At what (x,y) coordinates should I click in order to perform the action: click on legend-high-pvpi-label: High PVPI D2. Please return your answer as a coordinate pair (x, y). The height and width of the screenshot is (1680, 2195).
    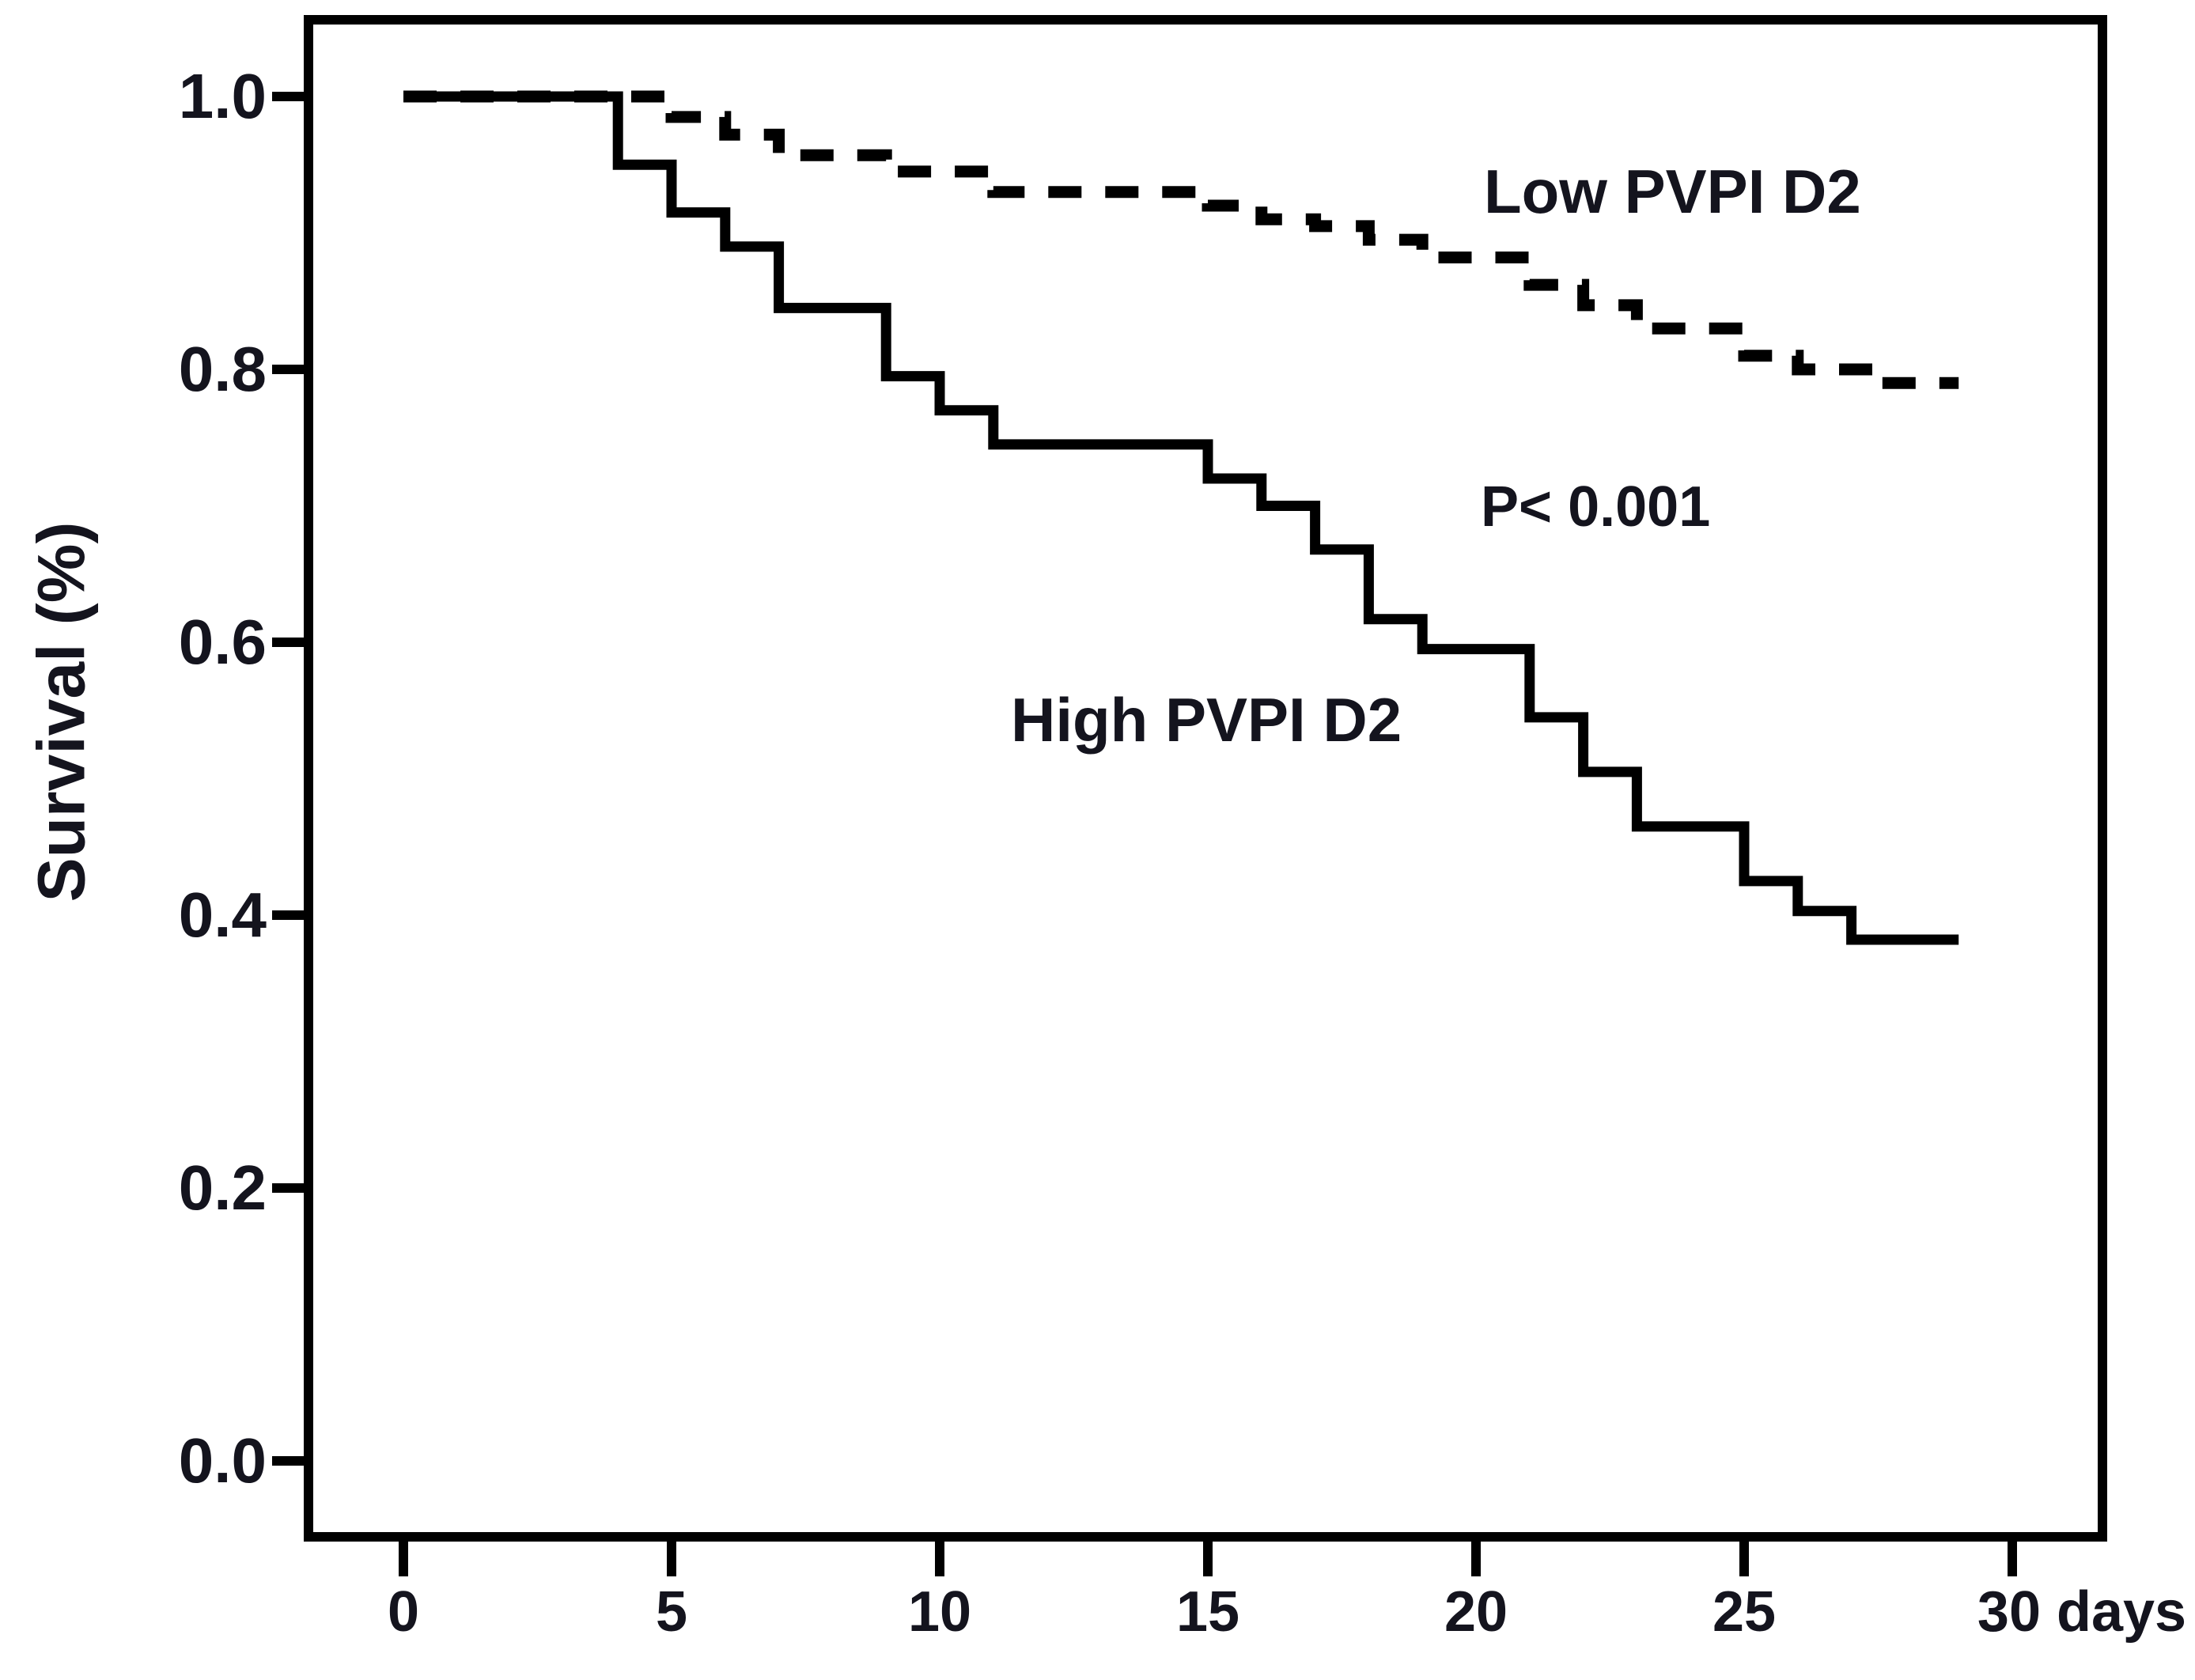
    Looking at the image, I should click on (1206, 720).